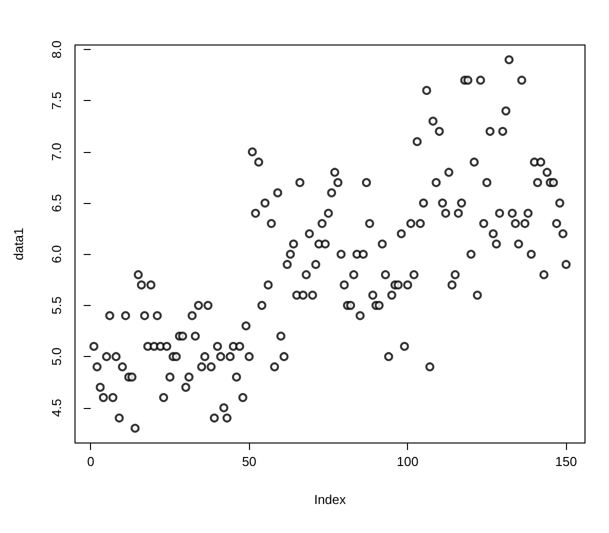 The height and width of the screenshot is (533, 609). I want to click on y-tick-label: 6.5, so click(56, 203).